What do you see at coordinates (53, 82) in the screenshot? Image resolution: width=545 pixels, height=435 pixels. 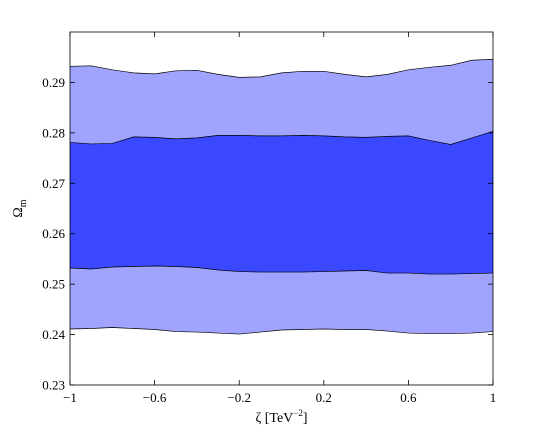 I see `y-tick-label: 0.29` at bounding box center [53, 82].